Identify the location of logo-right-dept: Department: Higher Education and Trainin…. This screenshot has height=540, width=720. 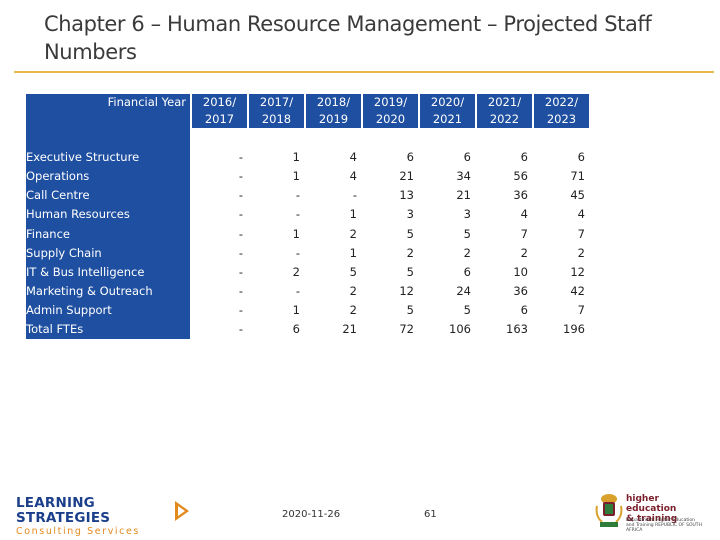
(664, 525).